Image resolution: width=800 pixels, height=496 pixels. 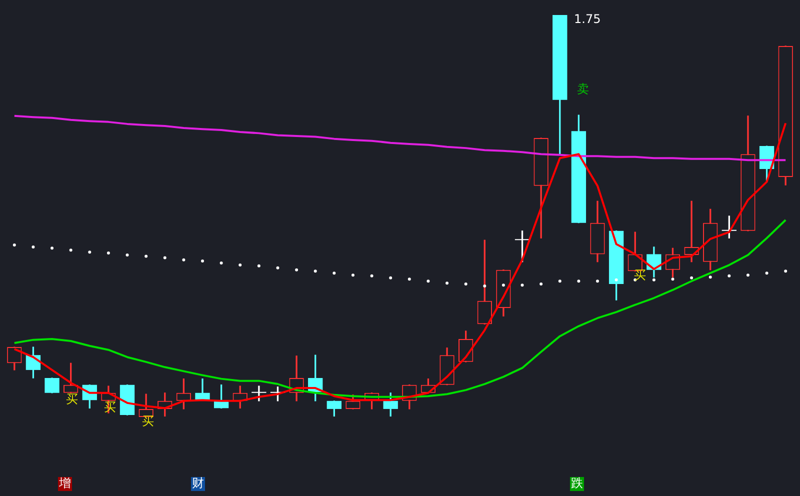 I want to click on text: 跌, so click(x=577, y=483).